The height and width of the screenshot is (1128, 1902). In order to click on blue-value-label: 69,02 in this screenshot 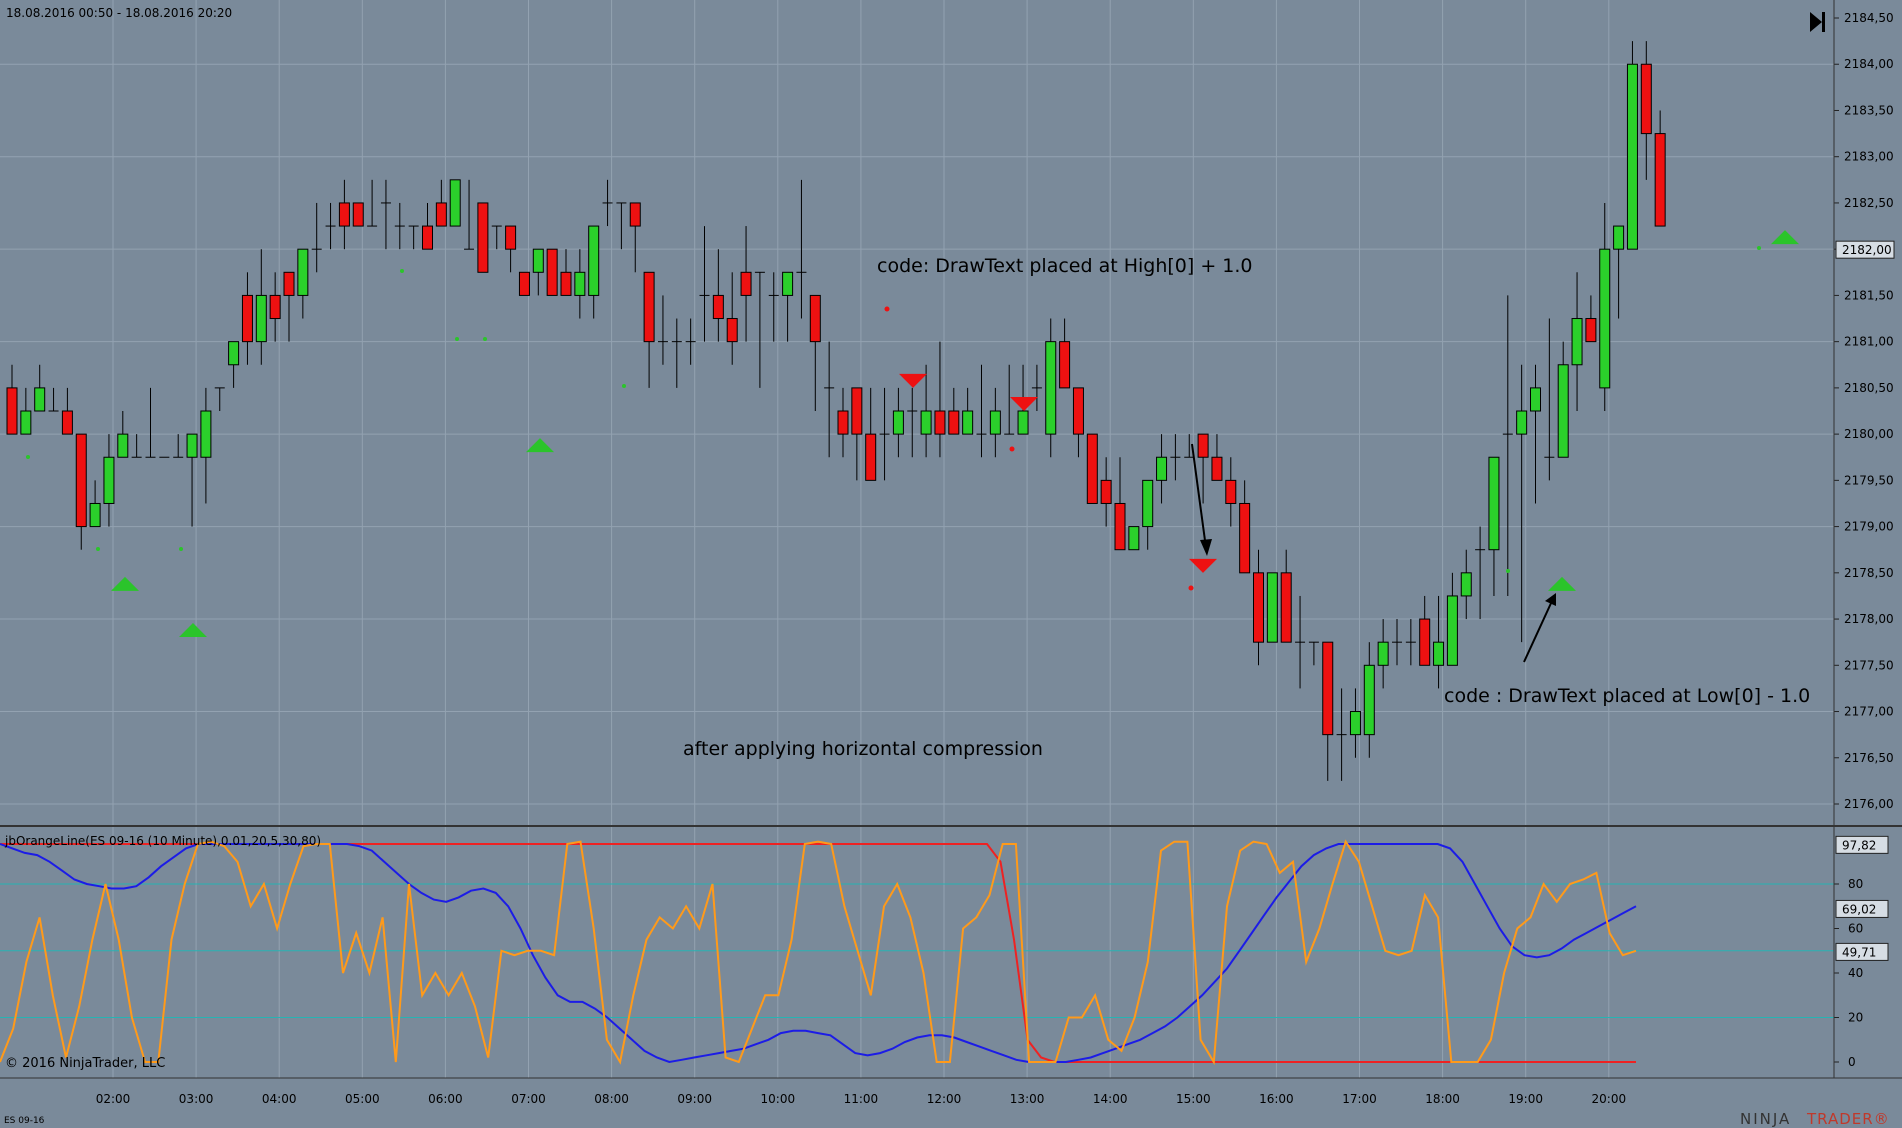, I will do `click(1859, 909)`.